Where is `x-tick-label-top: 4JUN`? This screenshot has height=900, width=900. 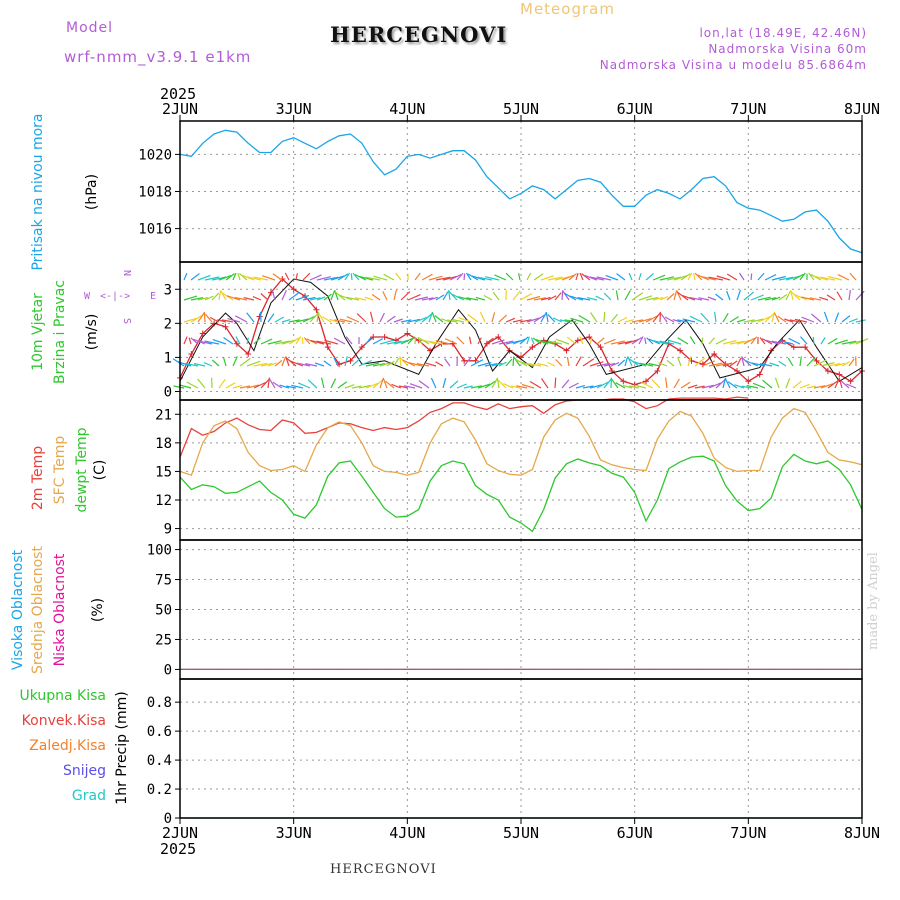
x-tick-label-top: 4JUN is located at coordinates (407, 109).